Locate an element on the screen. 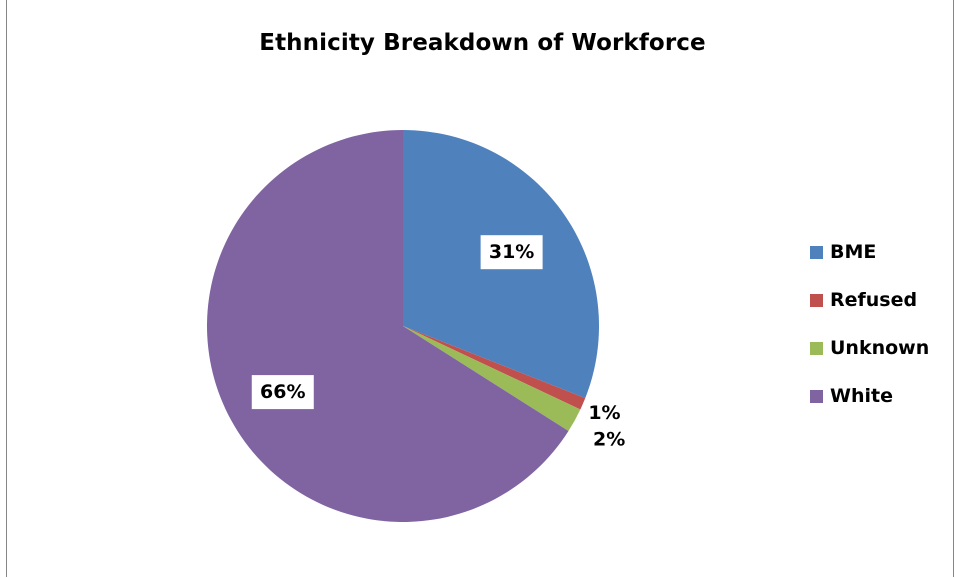 The image size is (957, 578). legend-item-bme: BME is located at coordinates (869, 252).